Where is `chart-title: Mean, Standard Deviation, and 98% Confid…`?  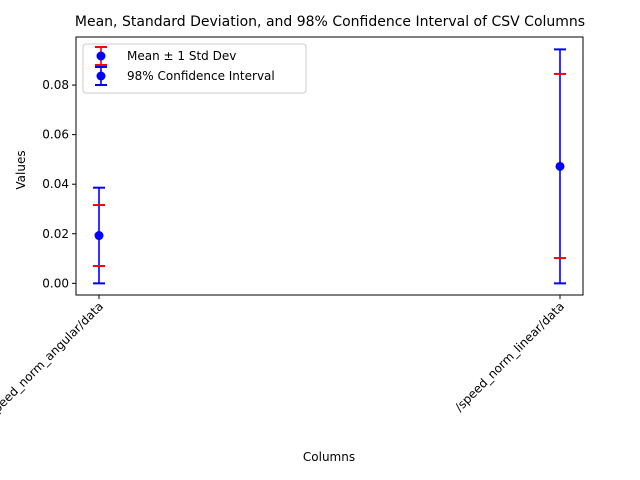 chart-title: Mean, Standard Deviation, and 98% Confid… is located at coordinates (330, 22).